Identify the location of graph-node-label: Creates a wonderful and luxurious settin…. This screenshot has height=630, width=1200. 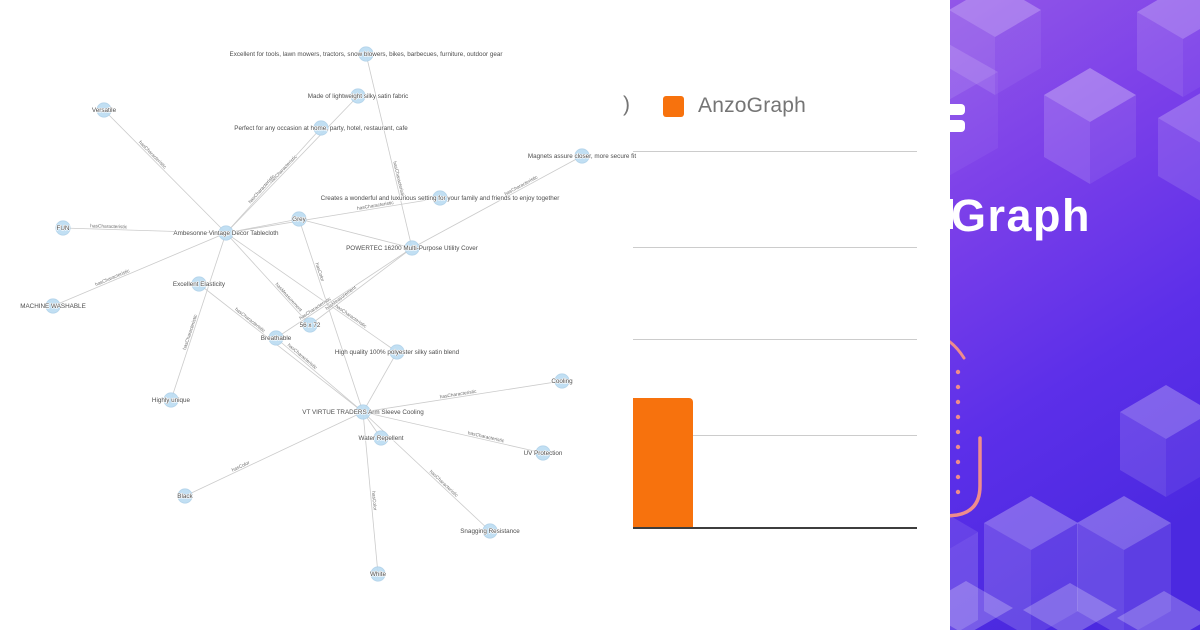
(440, 198).